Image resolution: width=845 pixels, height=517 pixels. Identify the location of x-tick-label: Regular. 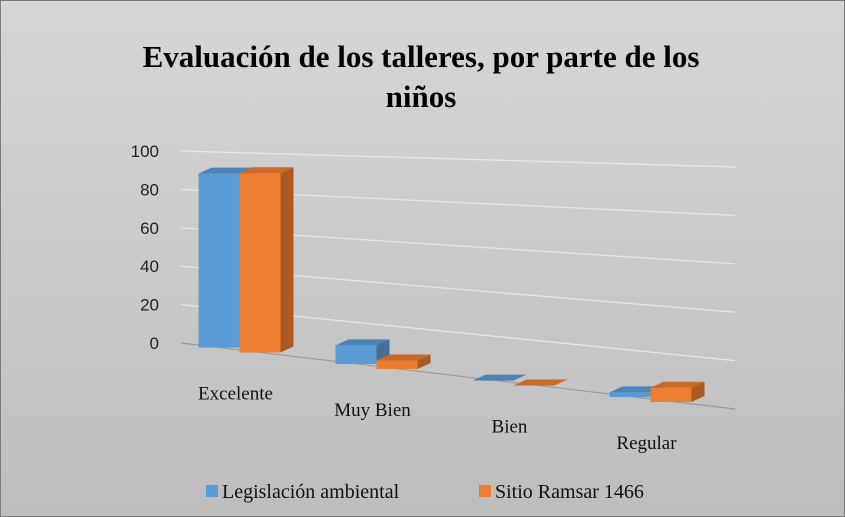
(646, 443).